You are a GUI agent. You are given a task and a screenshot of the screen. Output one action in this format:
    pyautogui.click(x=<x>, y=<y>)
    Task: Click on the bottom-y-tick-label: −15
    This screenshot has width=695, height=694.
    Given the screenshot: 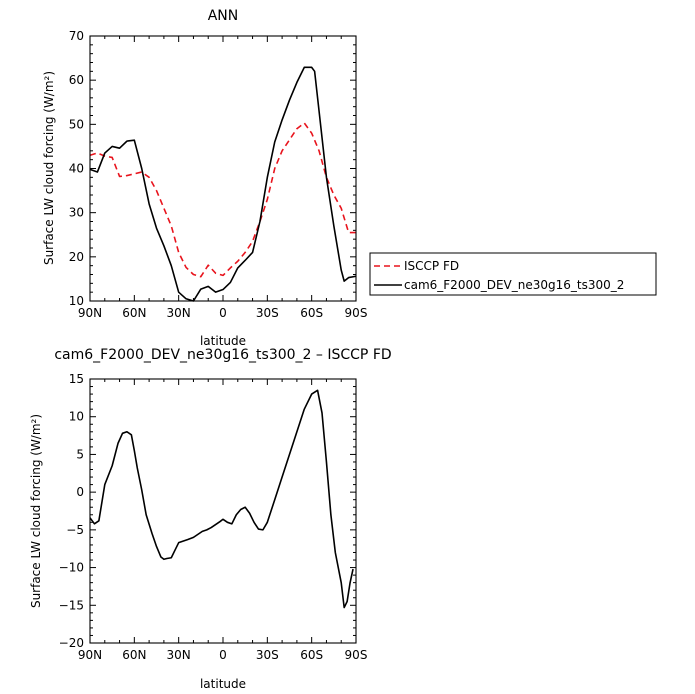 What is the action you would take?
    pyautogui.click(x=71, y=605)
    